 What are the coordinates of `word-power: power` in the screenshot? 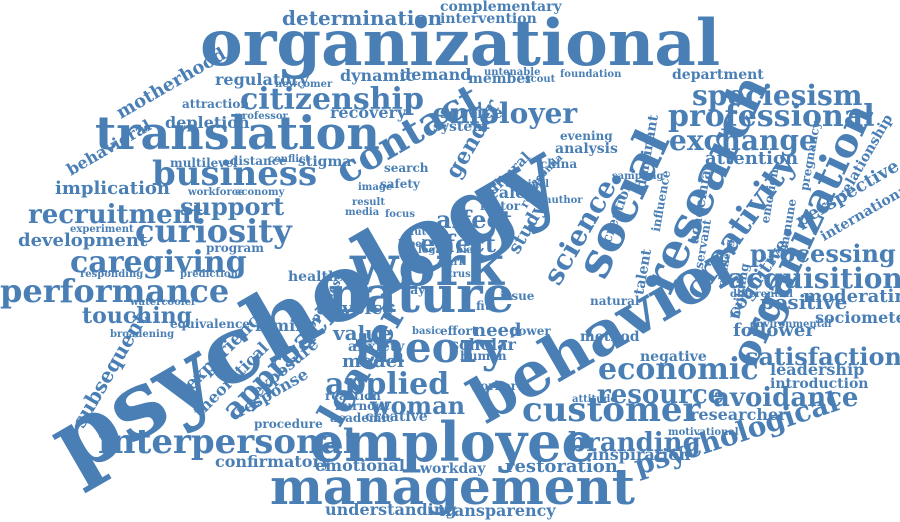 It's located at (530, 331).